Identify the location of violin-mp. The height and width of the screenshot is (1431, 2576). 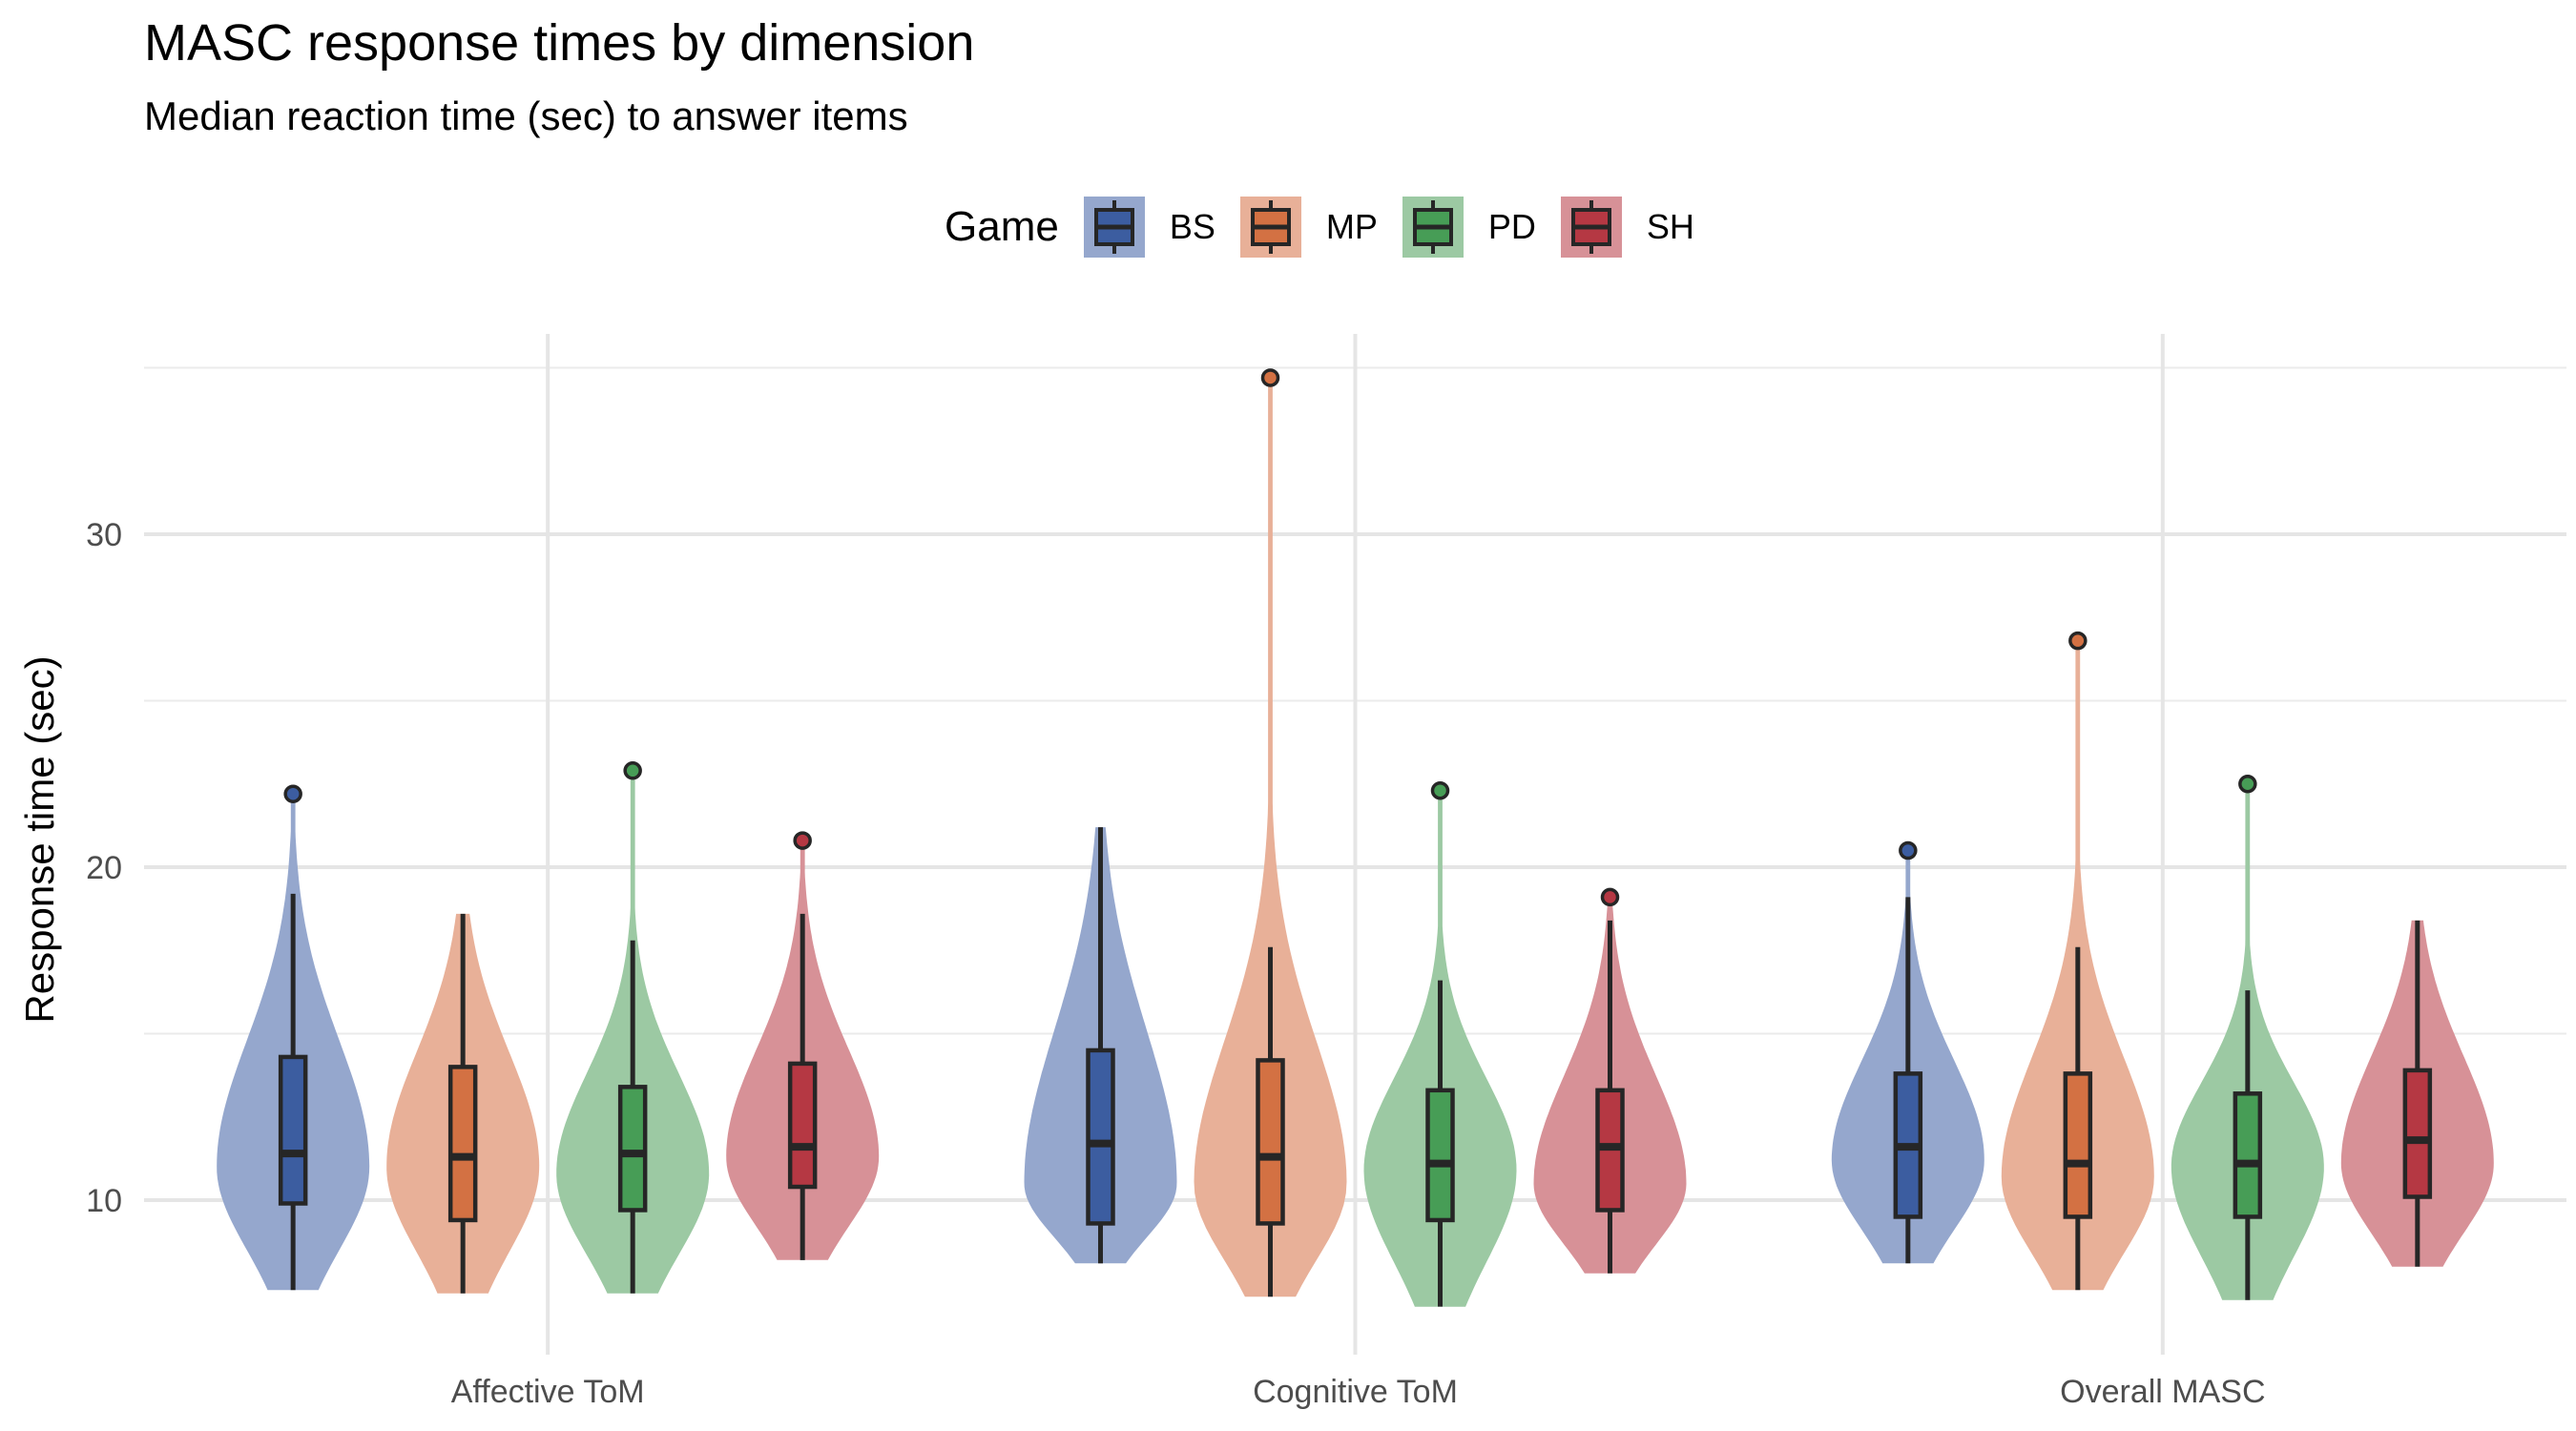
(1270, 837).